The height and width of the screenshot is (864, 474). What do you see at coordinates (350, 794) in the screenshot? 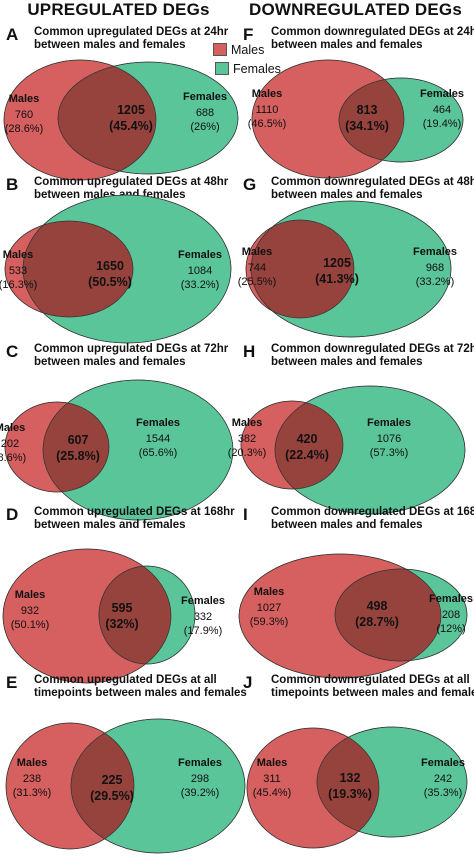
I see `shared-percent: (19.3%)` at bounding box center [350, 794].